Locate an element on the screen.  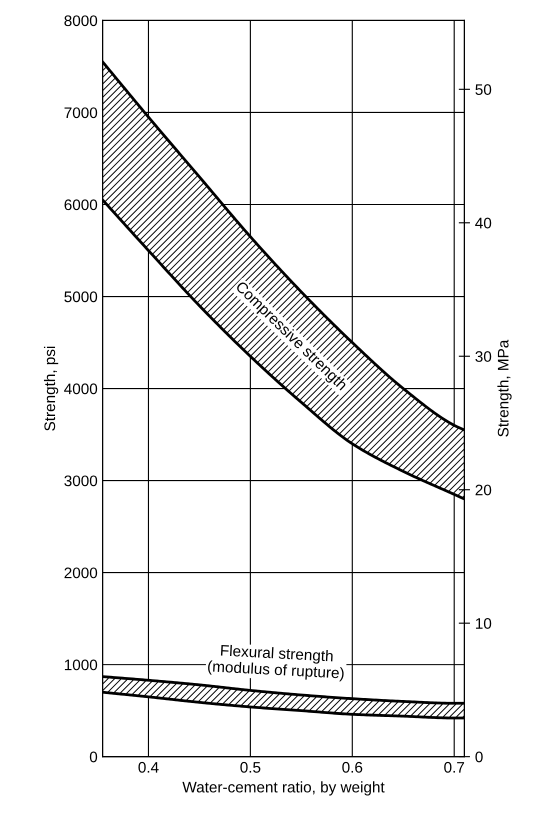
y-tick-label: 3000 is located at coordinates (81, 480).